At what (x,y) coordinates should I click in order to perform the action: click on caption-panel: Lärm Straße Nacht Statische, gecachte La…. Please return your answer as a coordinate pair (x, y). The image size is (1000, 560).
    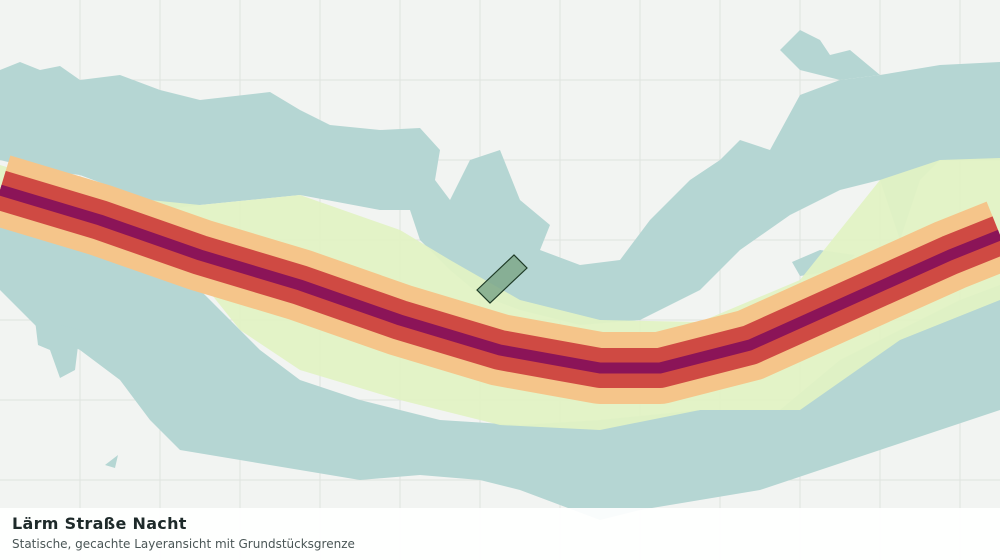
    Looking at the image, I should click on (500, 534).